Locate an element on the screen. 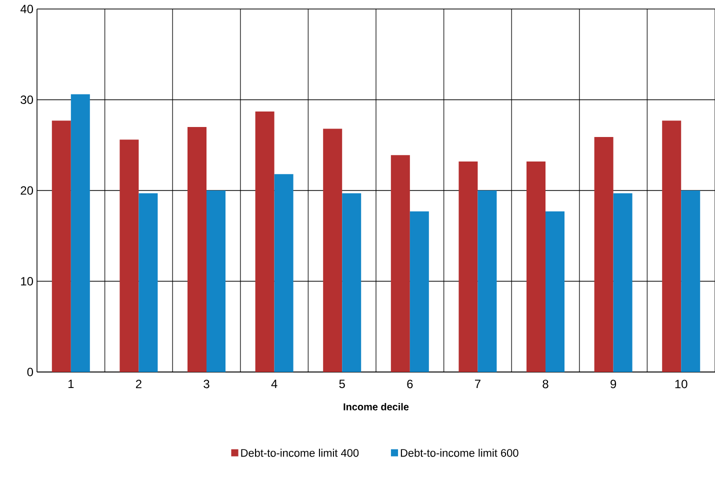 This screenshot has height=477, width=715. x-tick-label: 8 is located at coordinates (545, 384).